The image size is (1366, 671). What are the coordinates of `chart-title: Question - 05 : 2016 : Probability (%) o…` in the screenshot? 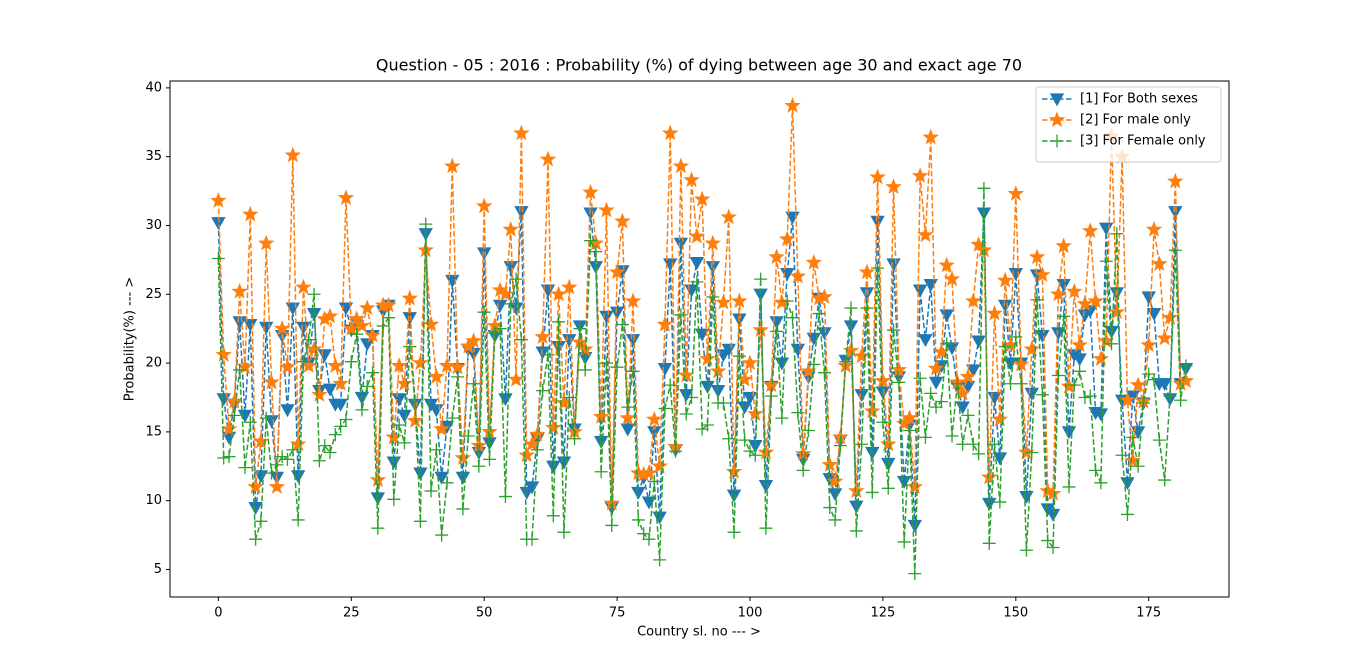 It's located at (699, 65).